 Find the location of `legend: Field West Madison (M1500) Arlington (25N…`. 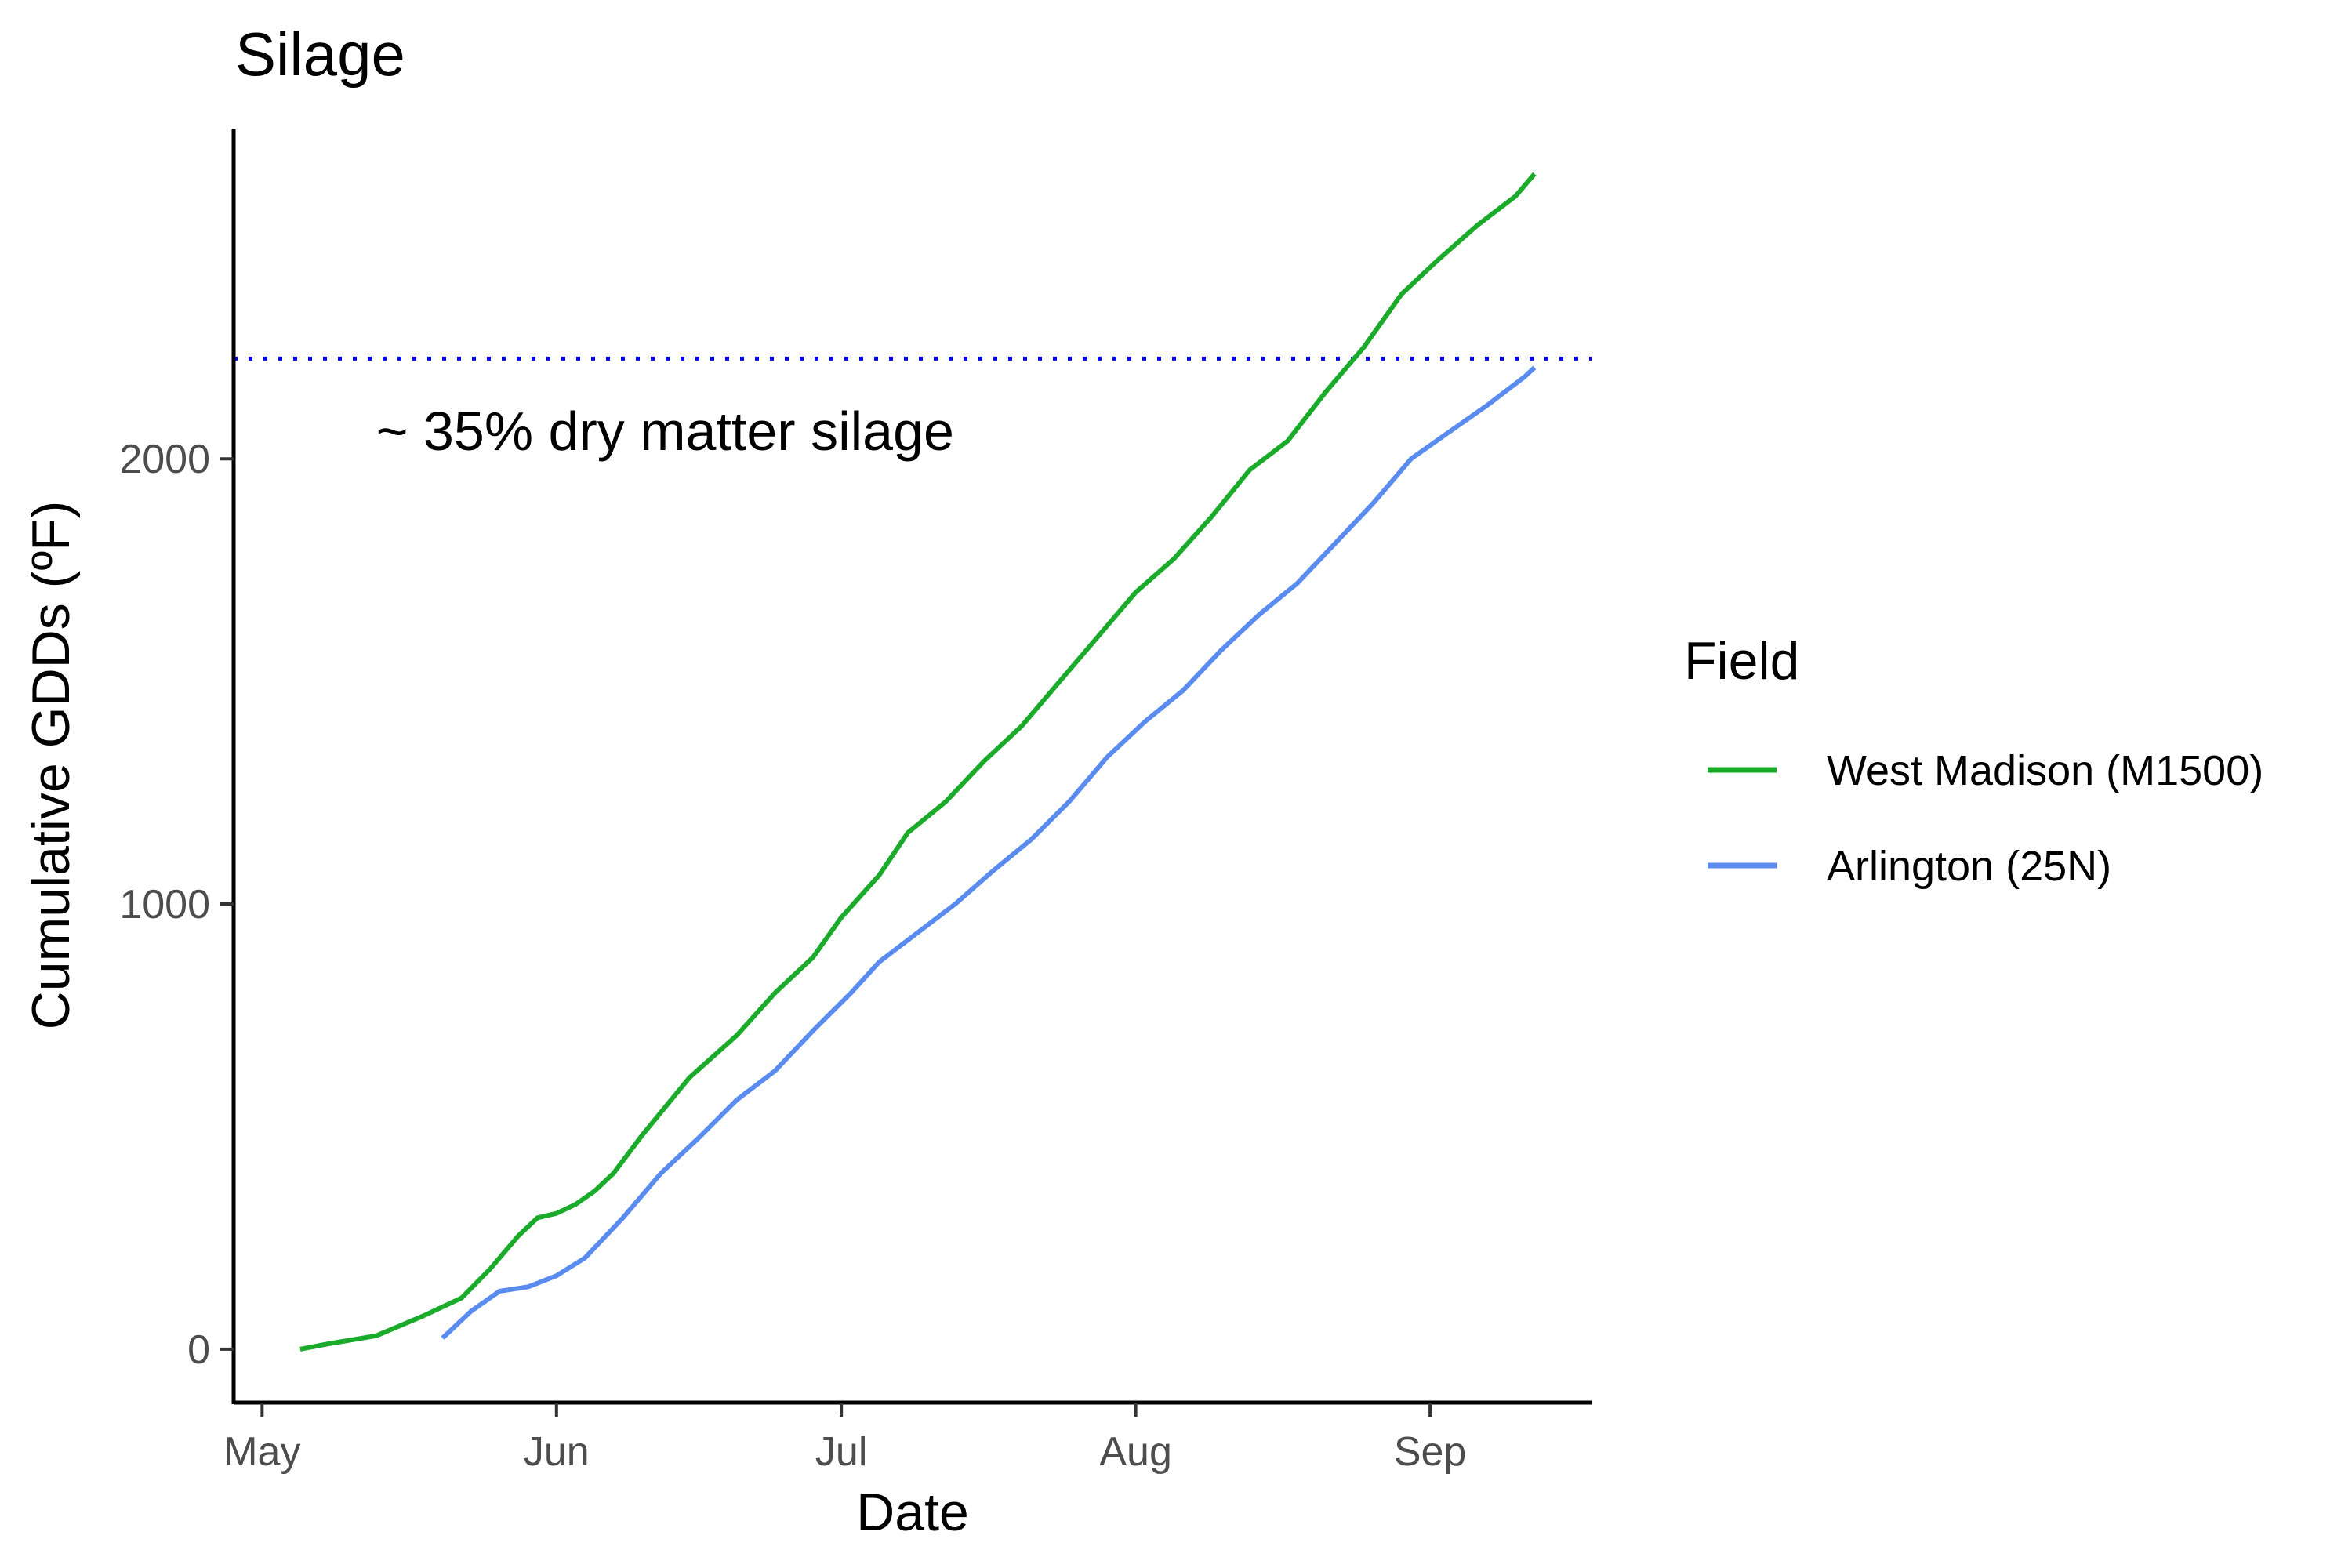

legend: Field West Madison (M1500) Arlington (25N… is located at coordinates (1974, 760).